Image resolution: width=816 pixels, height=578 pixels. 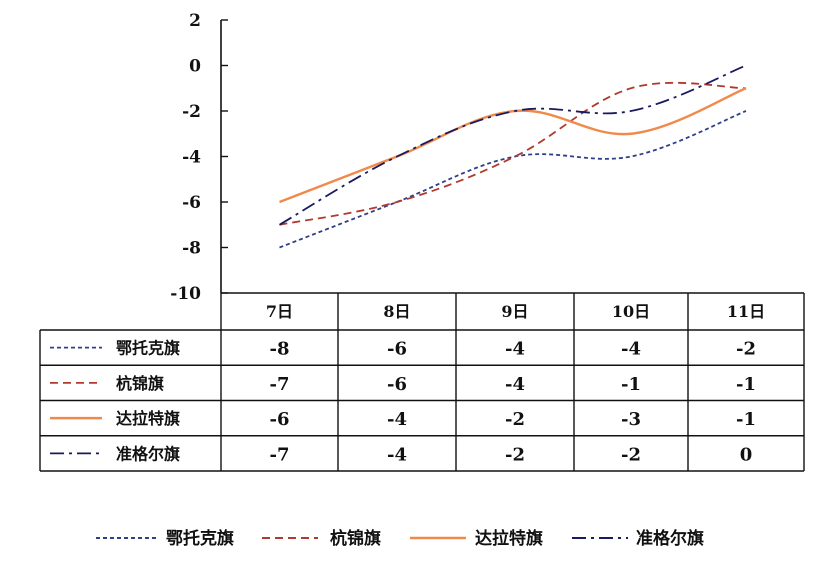 What do you see at coordinates (191, 203) in the screenshot?
I see `y-tick-label: -6` at bounding box center [191, 203].